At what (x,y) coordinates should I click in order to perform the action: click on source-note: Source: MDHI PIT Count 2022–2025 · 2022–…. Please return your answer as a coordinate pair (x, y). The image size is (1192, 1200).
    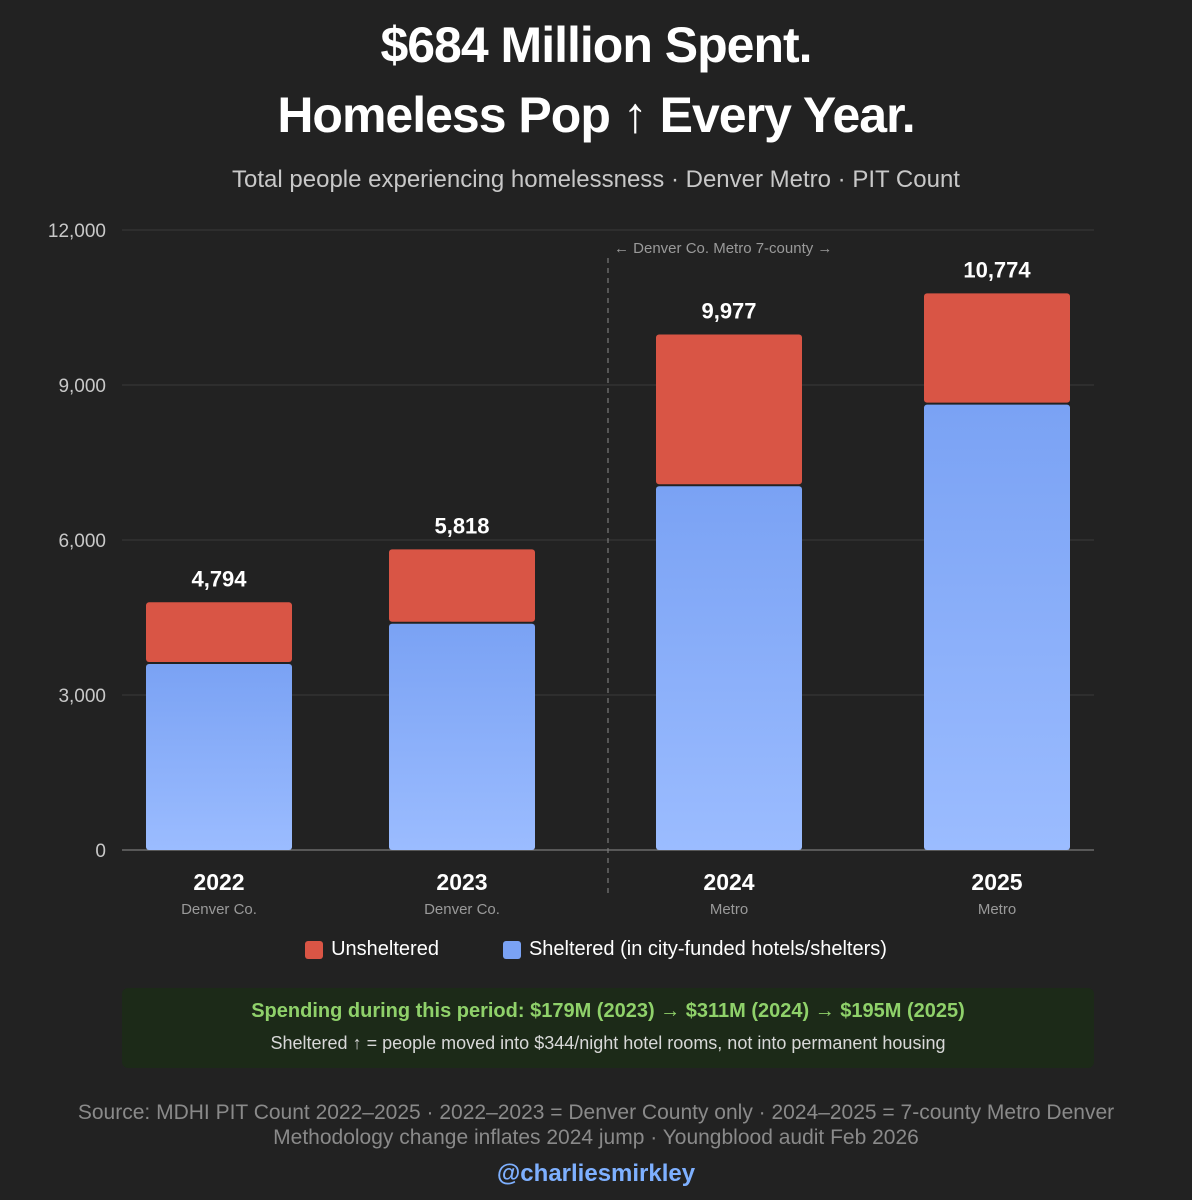
    Looking at the image, I should click on (596, 1126).